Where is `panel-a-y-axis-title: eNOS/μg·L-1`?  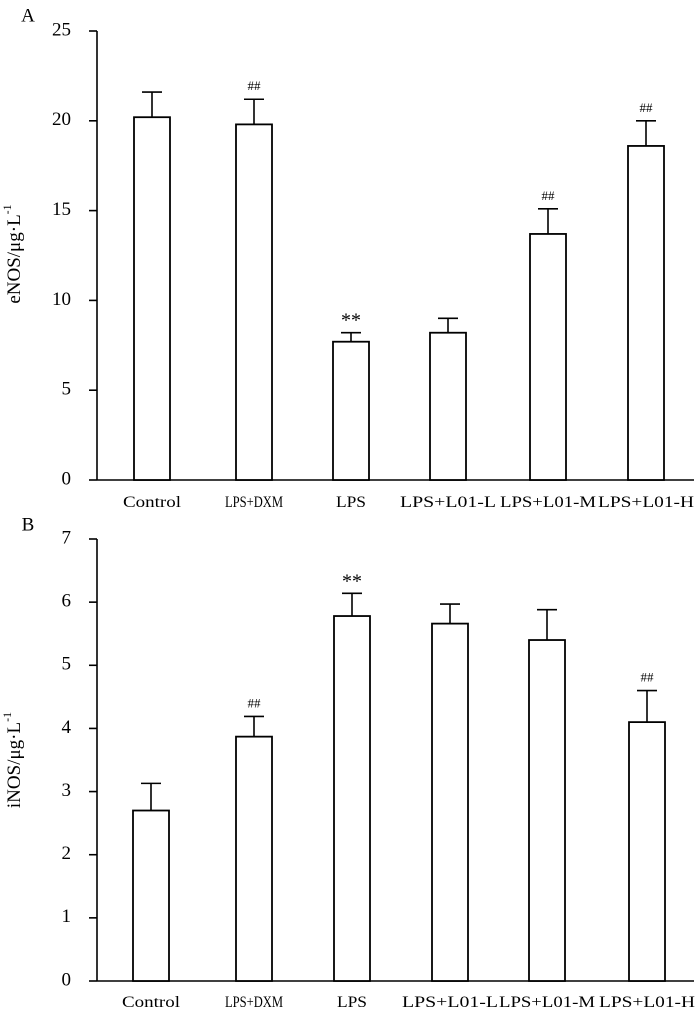
panel-a-y-axis-title: eNOS/μg·L-1 is located at coordinates (12, 253).